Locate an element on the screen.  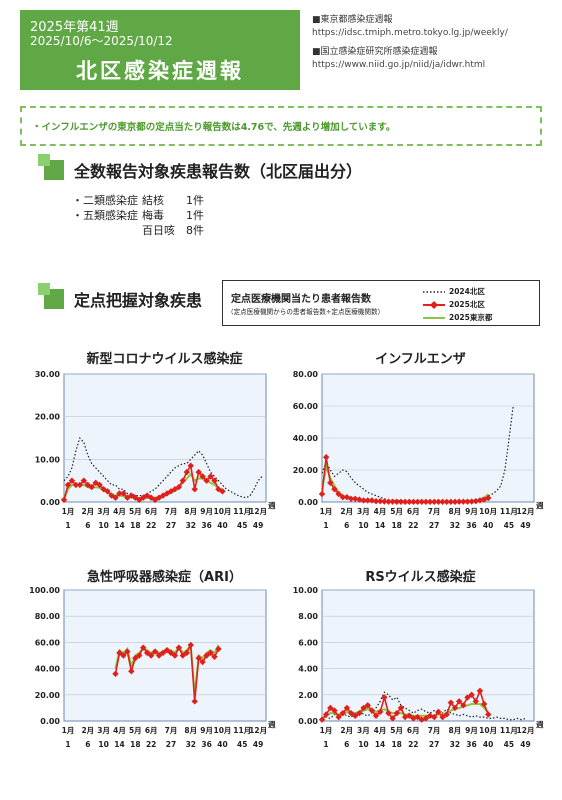
case-row: 百日咳 8件 is located at coordinates (138, 230).